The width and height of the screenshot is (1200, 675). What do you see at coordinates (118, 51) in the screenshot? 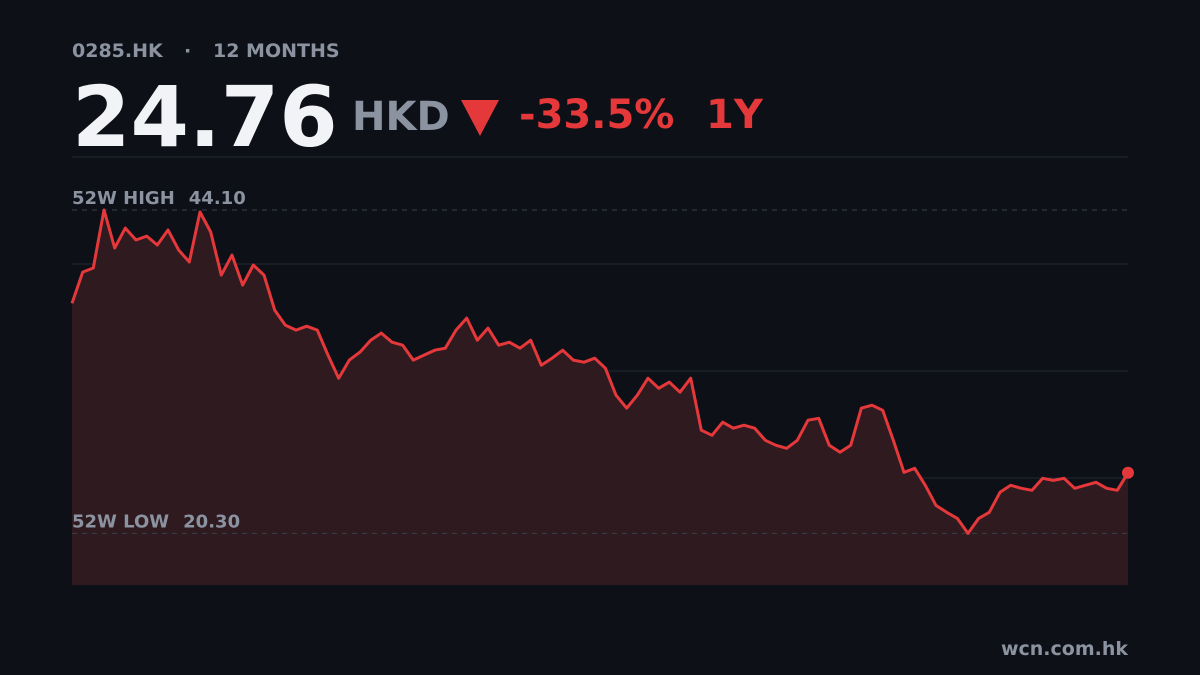
I see `ticker: 0285.HK` at bounding box center [118, 51].